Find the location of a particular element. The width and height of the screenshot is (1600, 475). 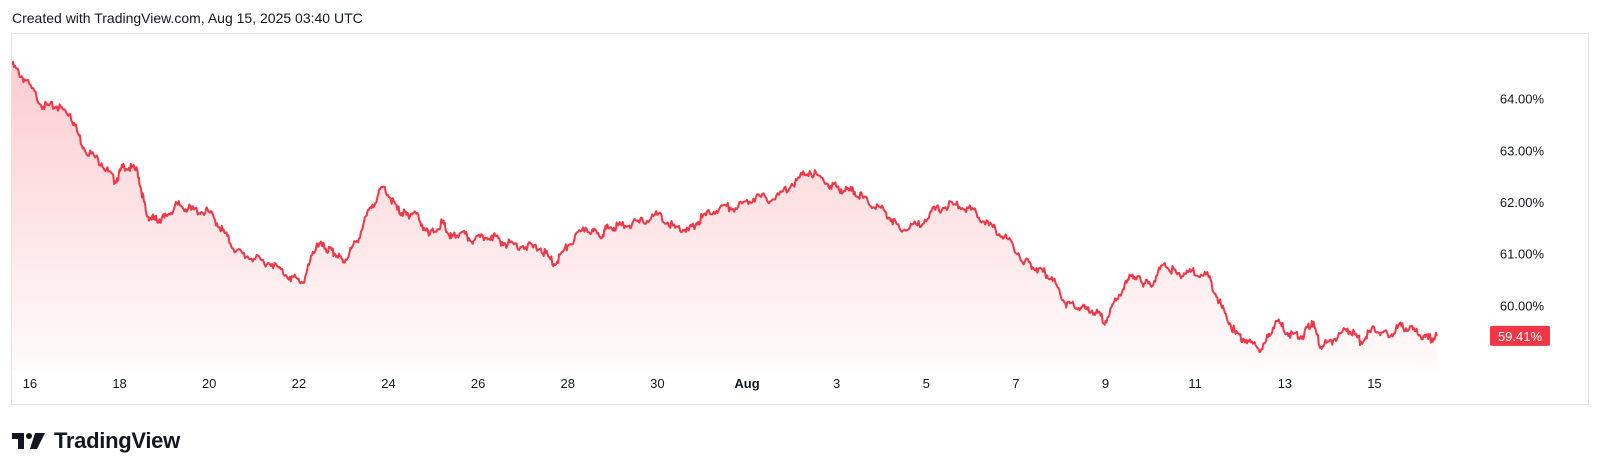

x-tick-label: 3 is located at coordinates (836, 383).